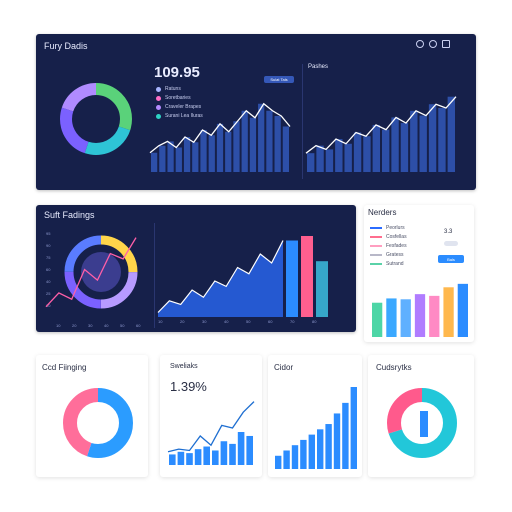 This screenshot has height=512, width=512. I want to click on legend-label: Gratess, so click(395, 255).